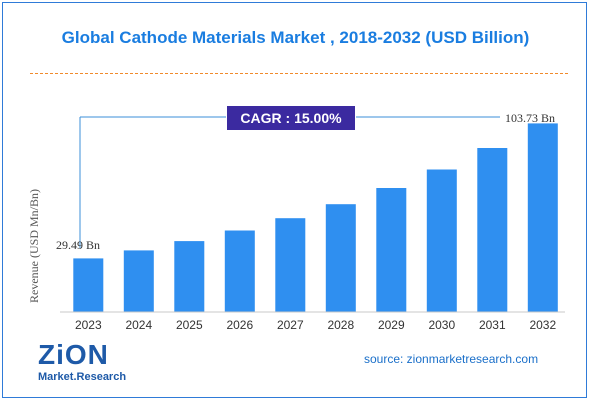 The image size is (591, 402). What do you see at coordinates (82, 377) in the screenshot?
I see `logo-subtitle: Market.Research` at bounding box center [82, 377].